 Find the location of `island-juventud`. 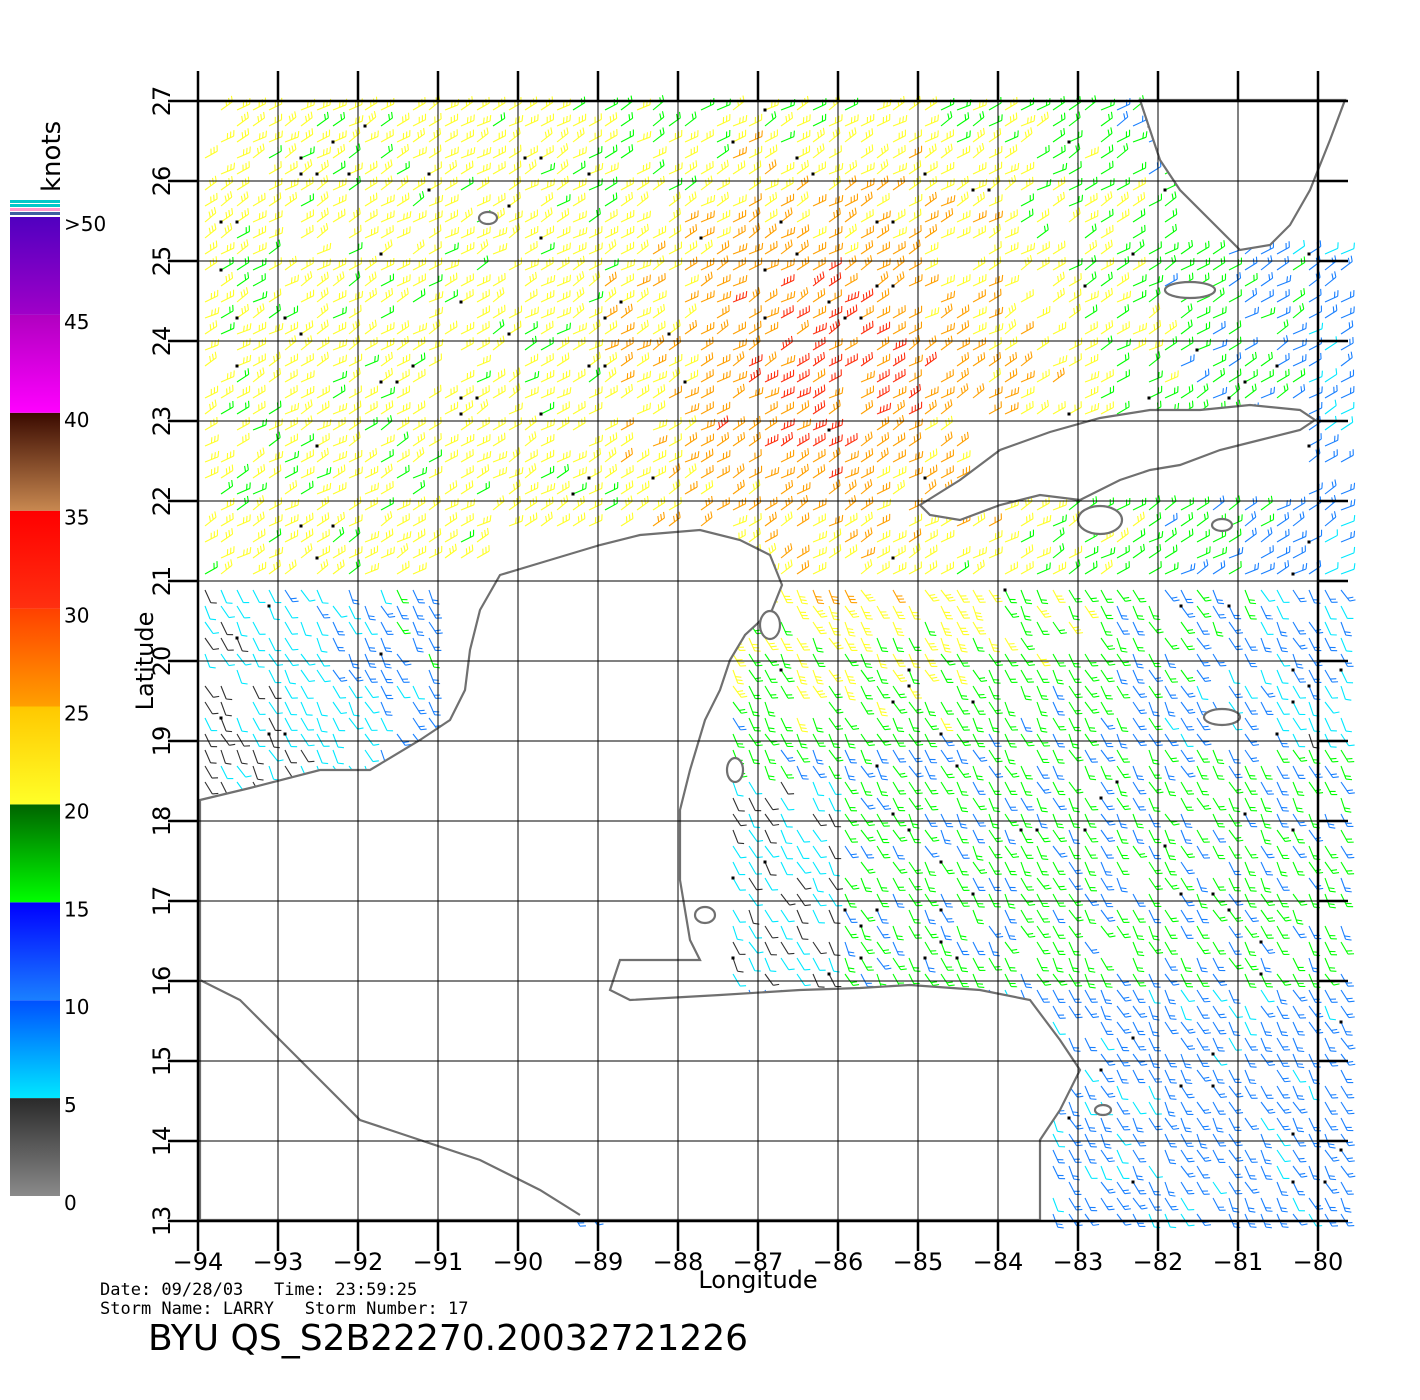

island-juventud is located at coordinates (1100, 520).